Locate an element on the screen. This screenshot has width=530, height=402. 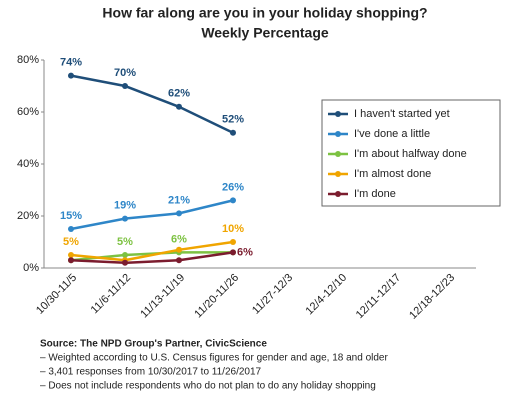
y-tick-label: 60% is located at coordinates (28, 112).